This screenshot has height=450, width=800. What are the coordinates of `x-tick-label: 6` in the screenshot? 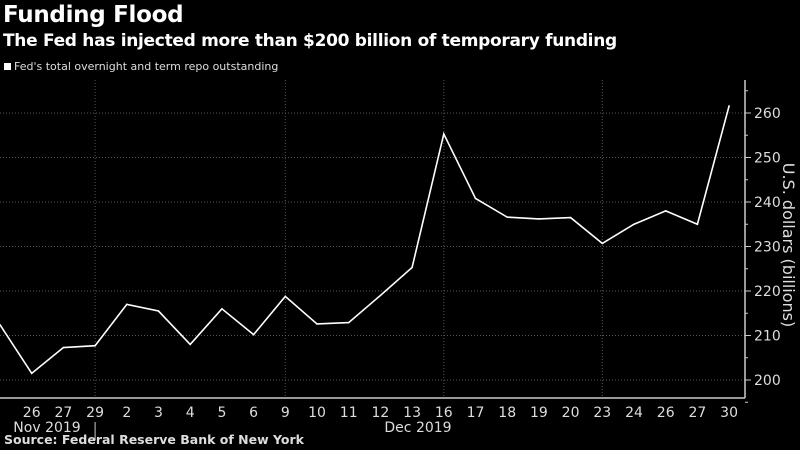 It's located at (253, 413).